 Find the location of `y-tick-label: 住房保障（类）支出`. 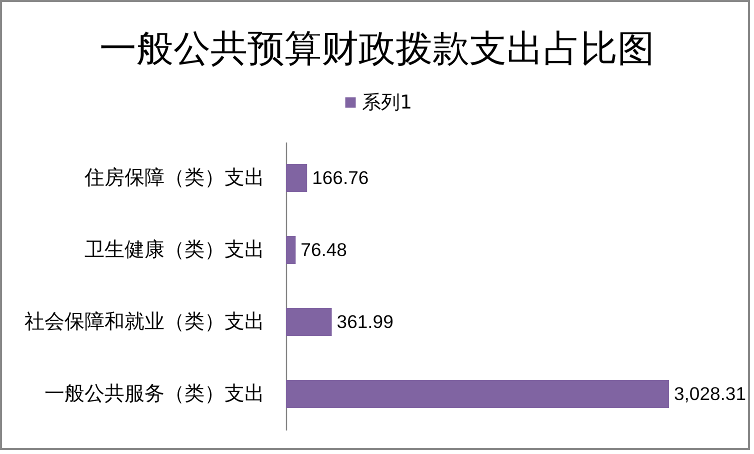

y-tick-label: 住房保障（类）支出 is located at coordinates (174, 177).